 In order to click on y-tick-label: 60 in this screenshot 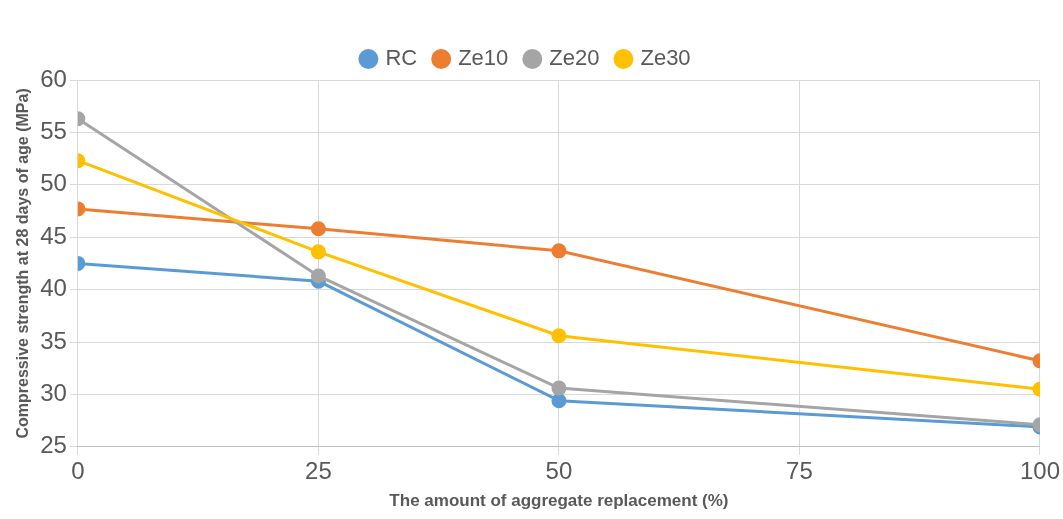, I will do `click(53, 78)`.